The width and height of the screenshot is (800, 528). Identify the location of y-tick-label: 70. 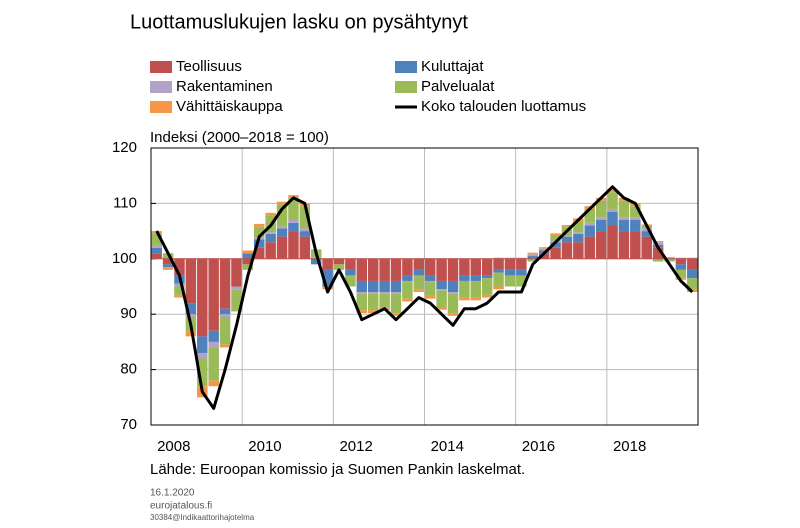
(128, 424).